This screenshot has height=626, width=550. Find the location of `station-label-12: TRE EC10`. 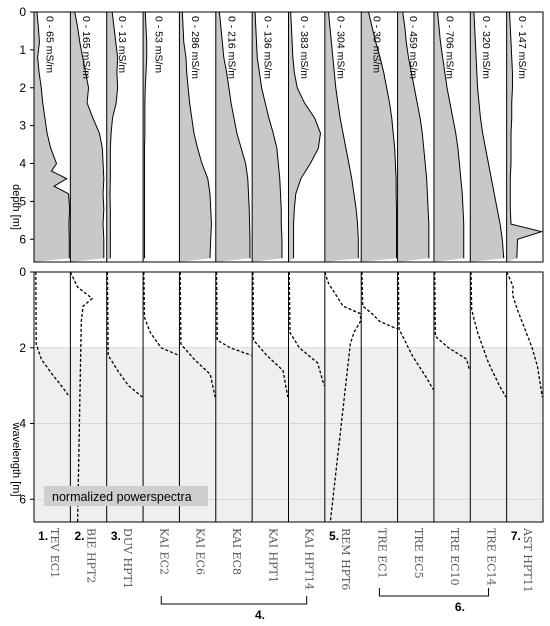

station-label-12: TRE EC10 is located at coordinates (454, 557).